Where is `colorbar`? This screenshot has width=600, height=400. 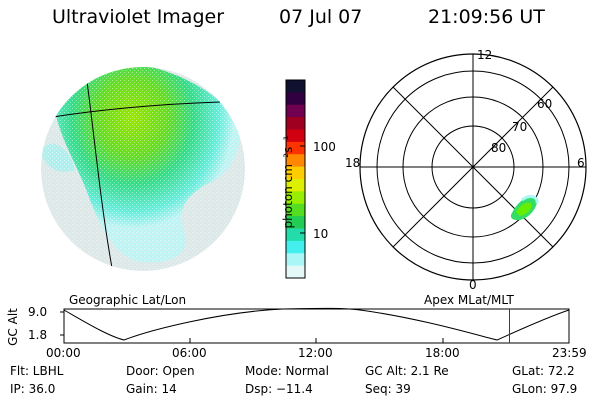
colorbar is located at coordinates (295, 179).